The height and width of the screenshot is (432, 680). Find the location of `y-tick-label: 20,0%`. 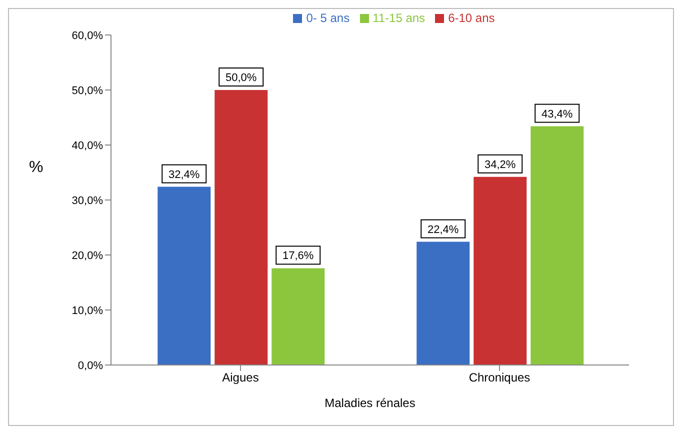

y-tick-label: 20,0% is located at coordinates (88, 256).